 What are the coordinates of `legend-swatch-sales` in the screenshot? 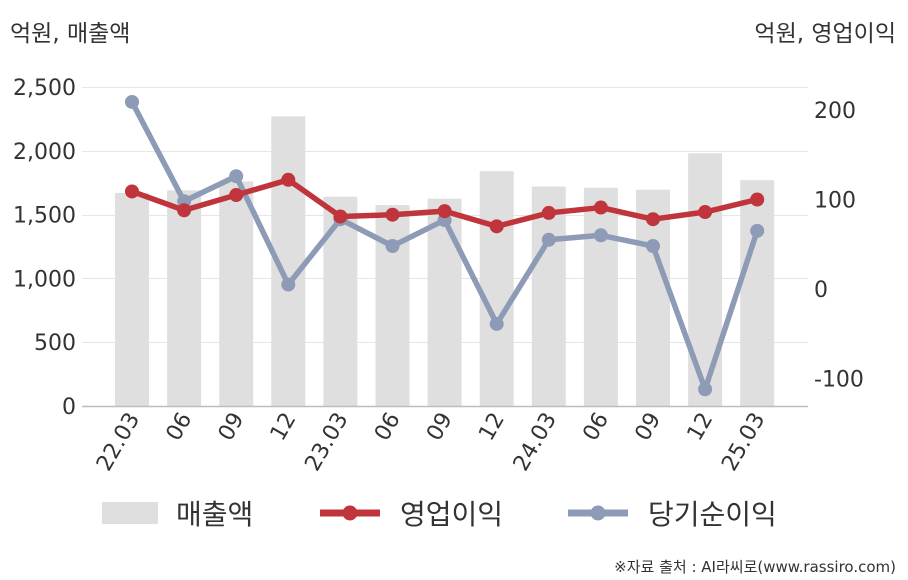 It's located at (130, 513).